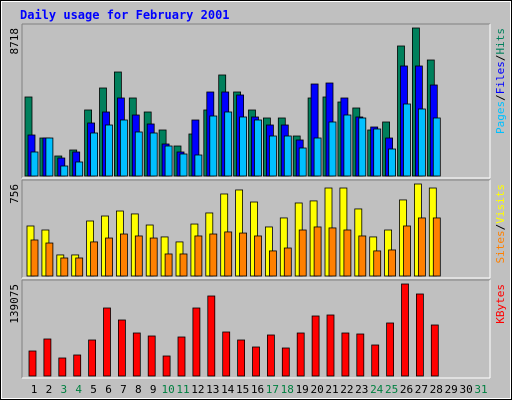 The image size is (512, 400). What do you see at coordinates (331, 389) in the screenshot?
I see `x-tick-label: 21` at bounding box center [331, 389].